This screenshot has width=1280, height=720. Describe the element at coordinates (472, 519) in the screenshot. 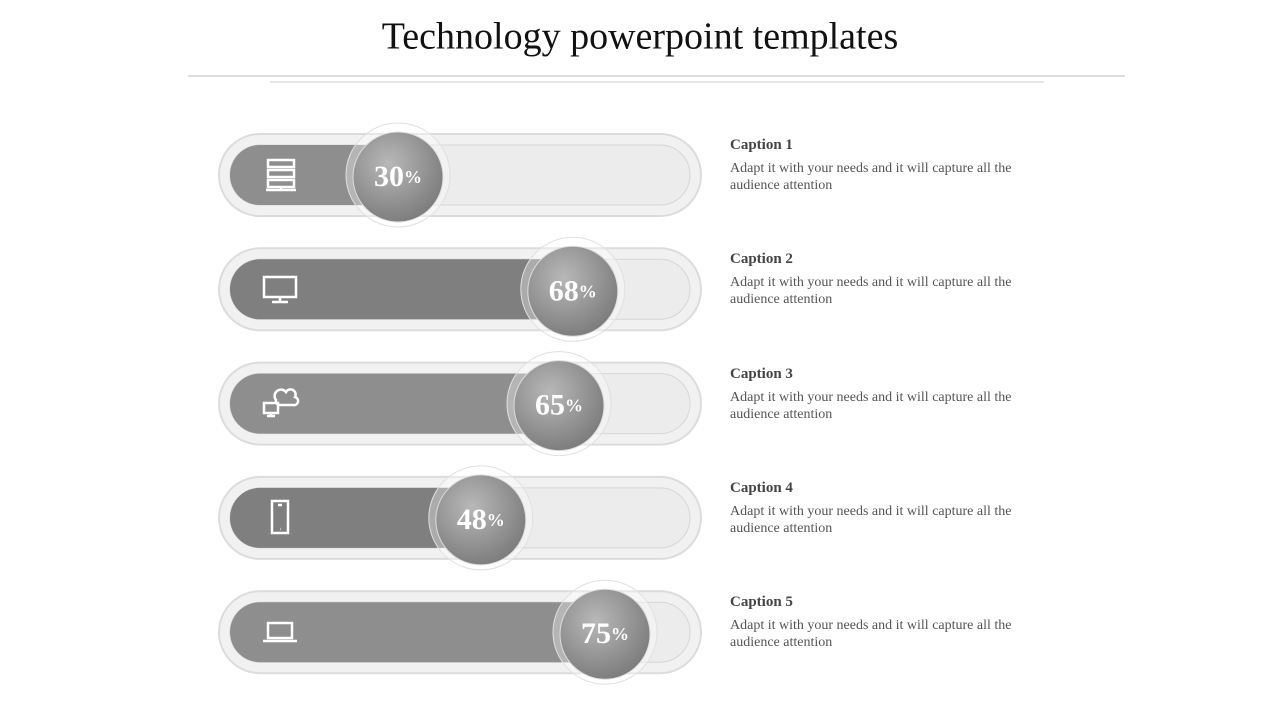

I see `percent-value: 48` at that location.